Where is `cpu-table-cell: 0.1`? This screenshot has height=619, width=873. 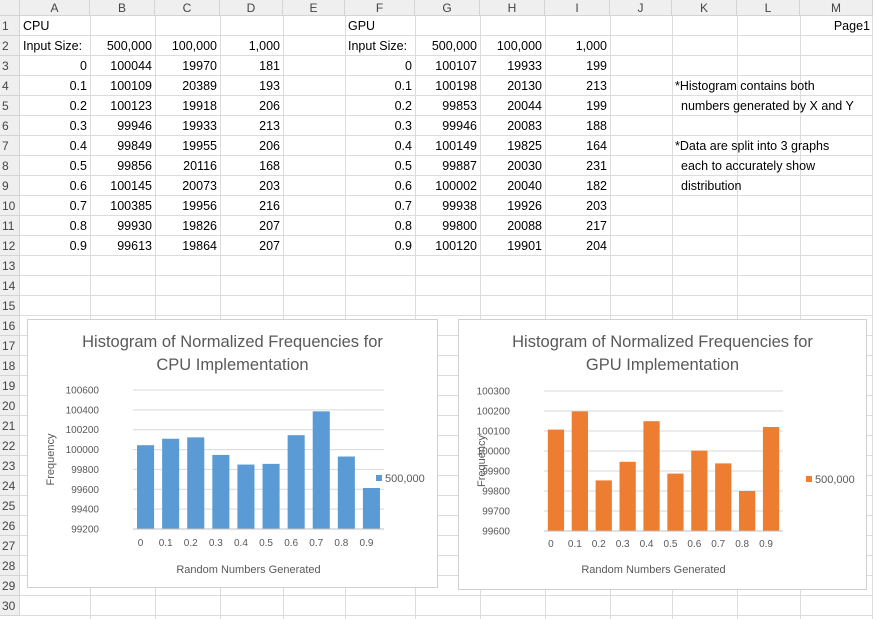 cpu-table-cell: 0.1 is located at coordinates (78, 86).